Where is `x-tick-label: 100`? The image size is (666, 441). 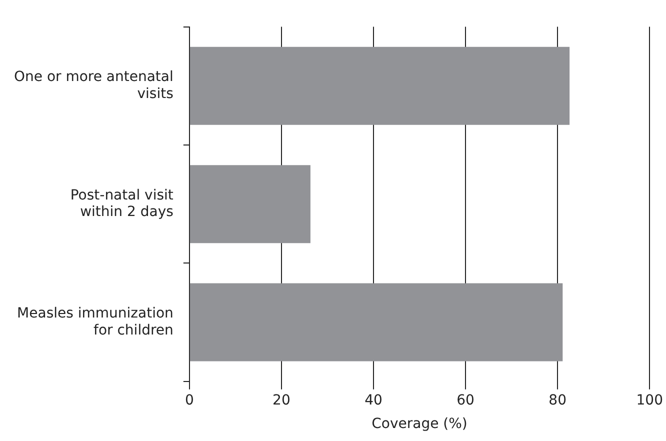 x-tick-label: 100 is located at coordinates (650, 400).